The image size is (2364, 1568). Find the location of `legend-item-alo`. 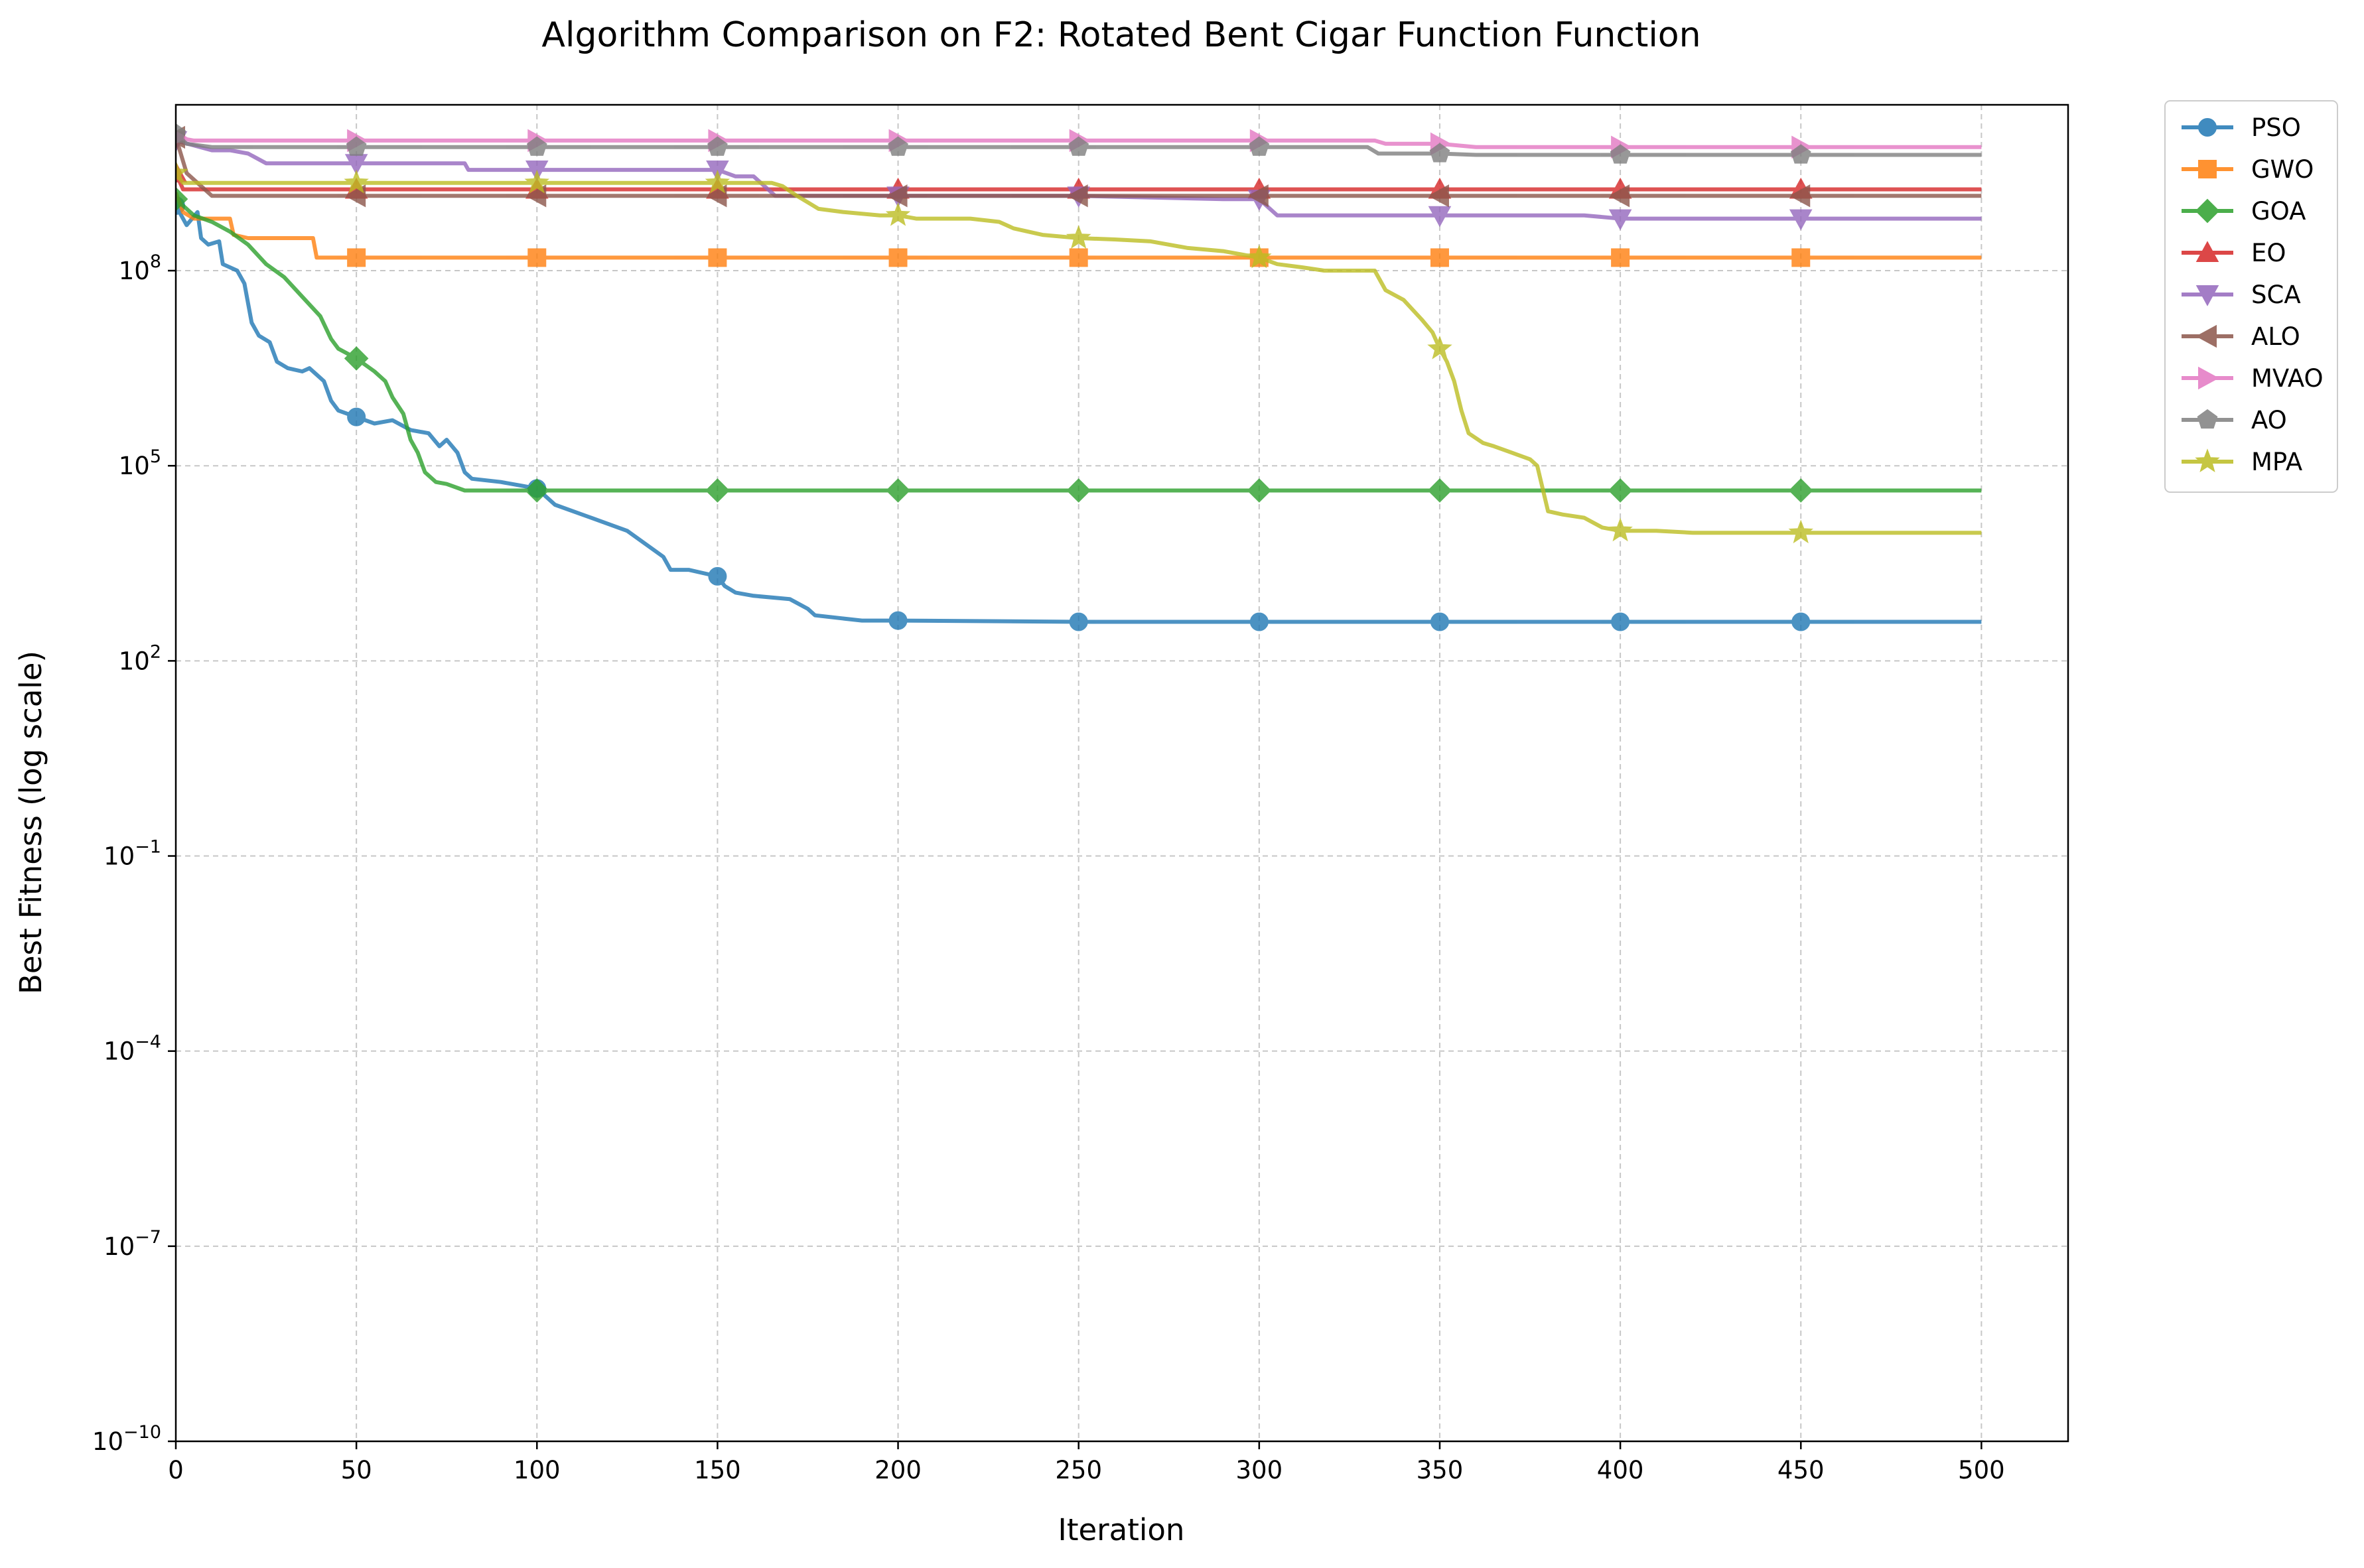

legend-item-alo is located at coordinates (2207, 336).